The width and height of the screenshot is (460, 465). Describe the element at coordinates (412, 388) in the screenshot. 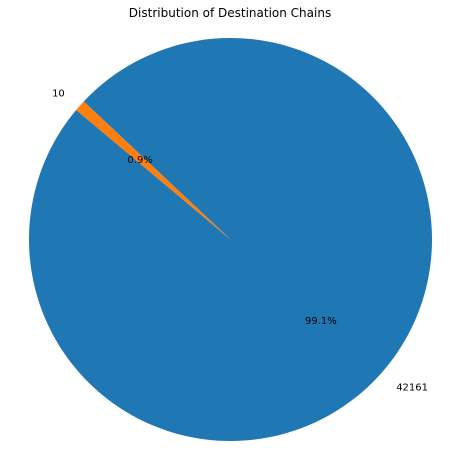

I see `slice-label-42161: 42161` at that location.